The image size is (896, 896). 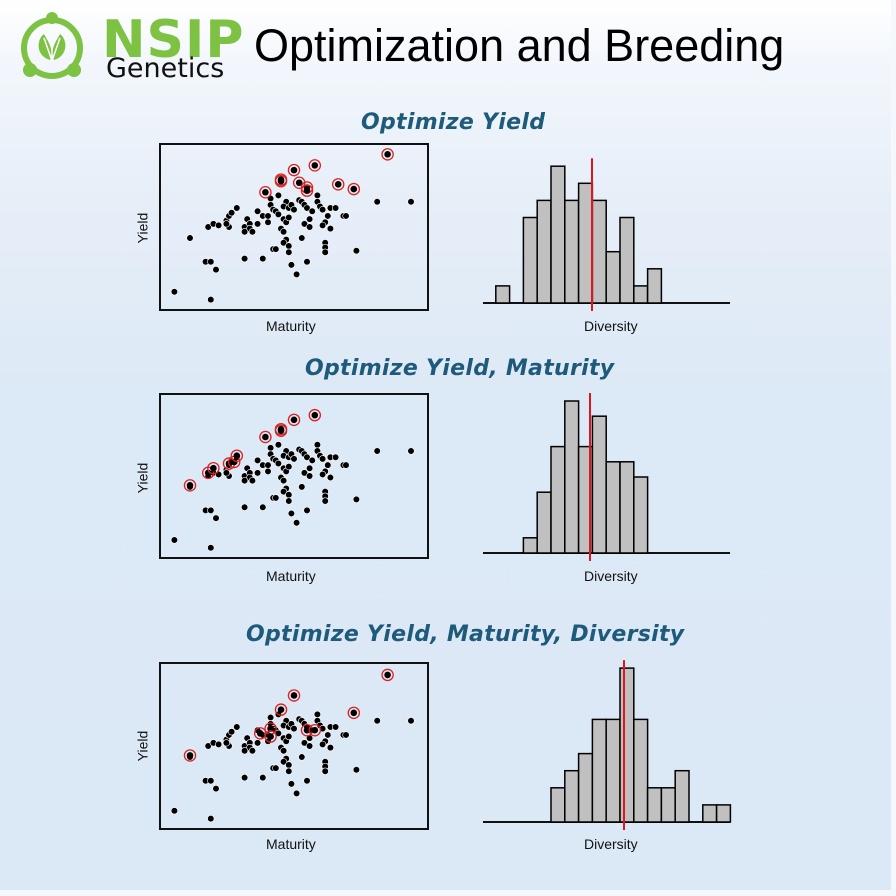 I want to click on hist-2-xlabel: Diversity, so click(x=611, y=576).